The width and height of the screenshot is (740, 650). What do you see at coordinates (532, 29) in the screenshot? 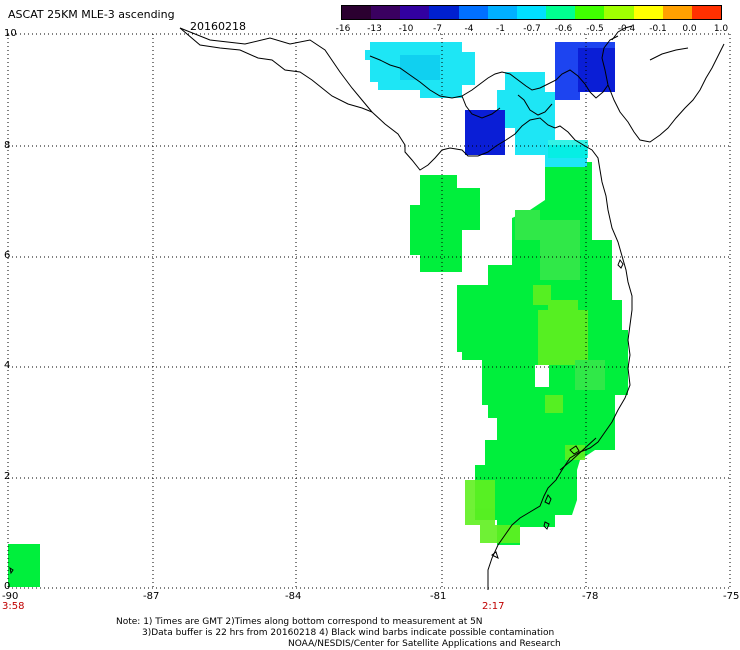
I see `colorbar-label: -0.7` at bounding box center [532, 29].